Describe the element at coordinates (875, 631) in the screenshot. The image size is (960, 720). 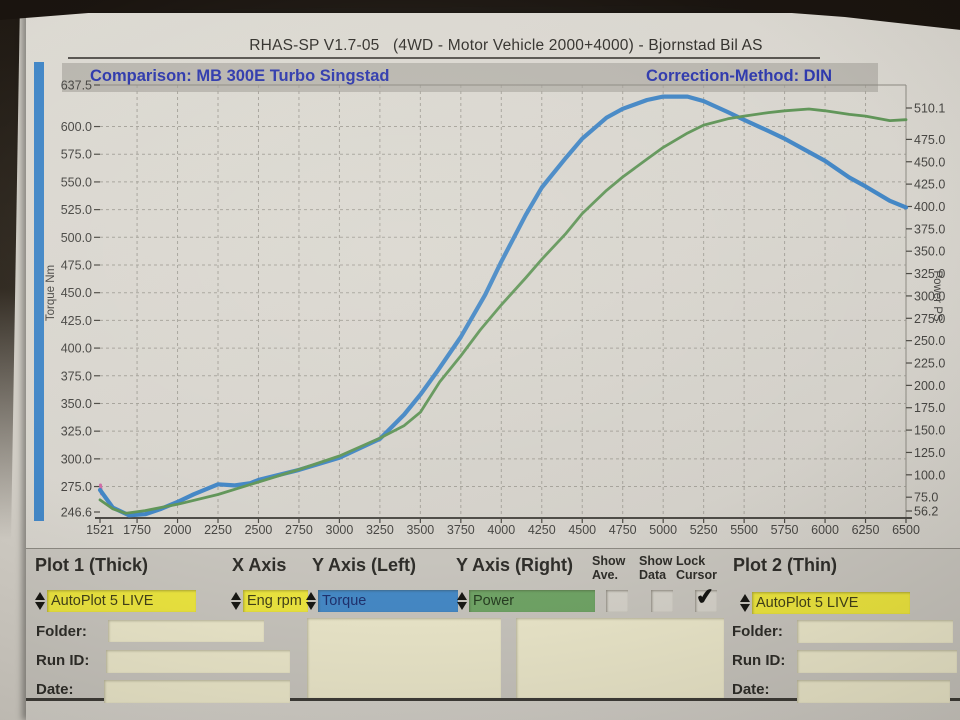
I see `folder-field-right` at that location.